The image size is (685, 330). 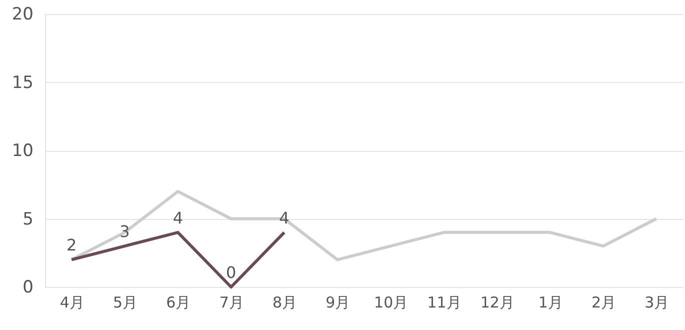 What do you see at coordinates (28, 288) in the screenshot?
I see `y-tick-label: 0` at bounding box center [28, 288].